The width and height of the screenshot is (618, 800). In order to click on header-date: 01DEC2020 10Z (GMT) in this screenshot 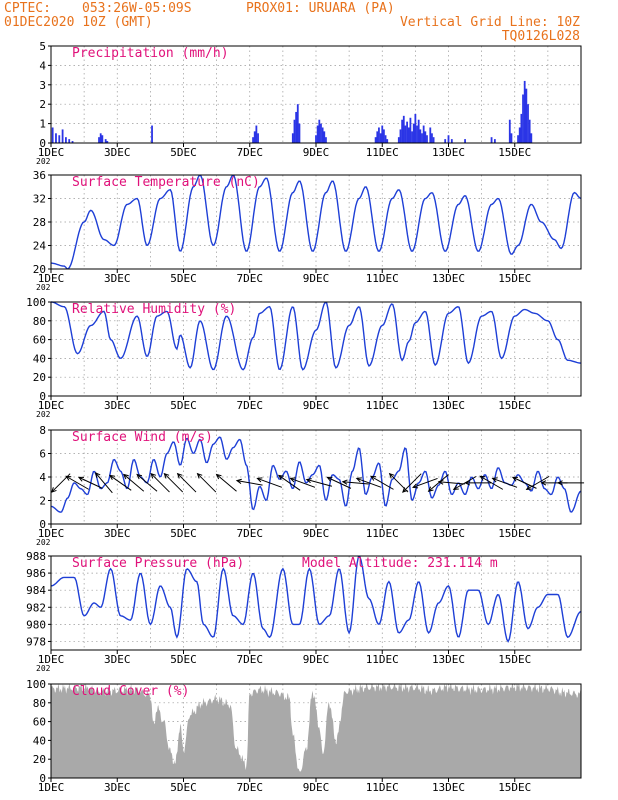, I will do `click(78, 22)`.